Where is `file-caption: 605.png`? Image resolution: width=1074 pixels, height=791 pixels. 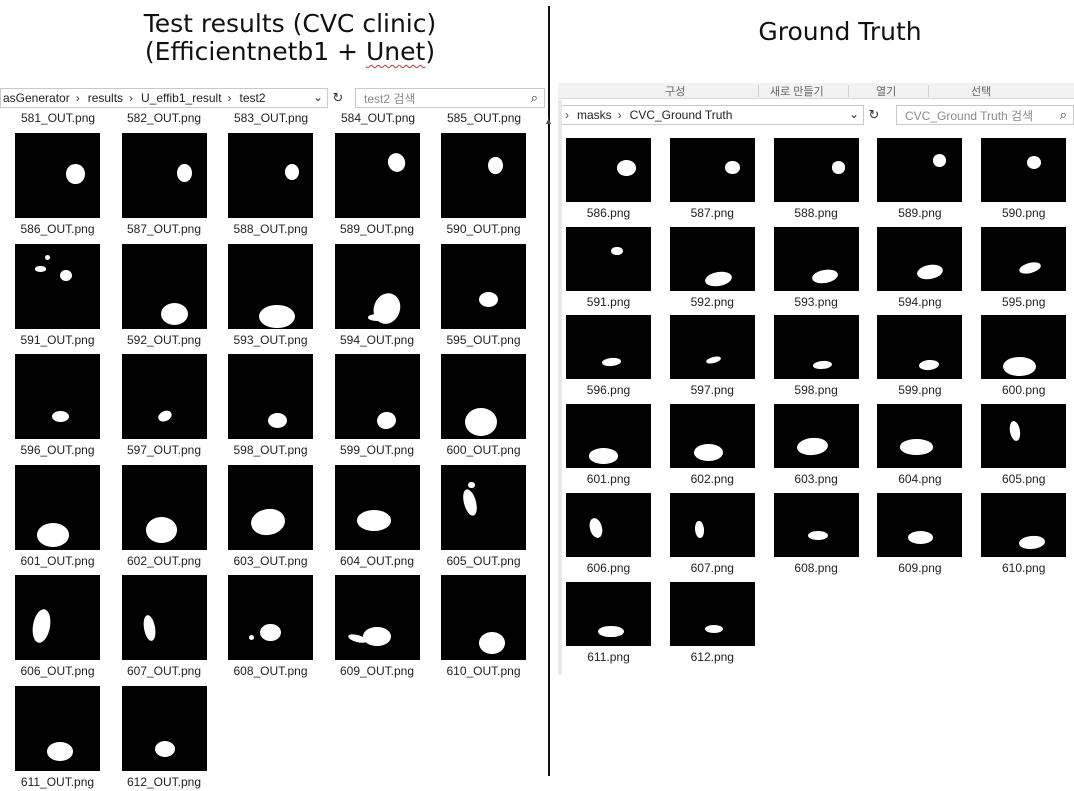 file-caption: 605.png is located at coordinates (1023, 479).